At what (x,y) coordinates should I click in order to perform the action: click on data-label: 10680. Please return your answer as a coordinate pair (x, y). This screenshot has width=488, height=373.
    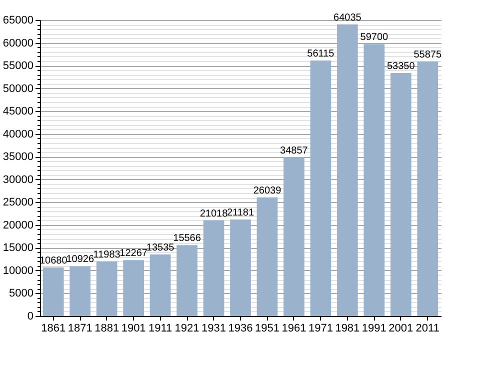
    Looking at the image, I should click on (53, 260).